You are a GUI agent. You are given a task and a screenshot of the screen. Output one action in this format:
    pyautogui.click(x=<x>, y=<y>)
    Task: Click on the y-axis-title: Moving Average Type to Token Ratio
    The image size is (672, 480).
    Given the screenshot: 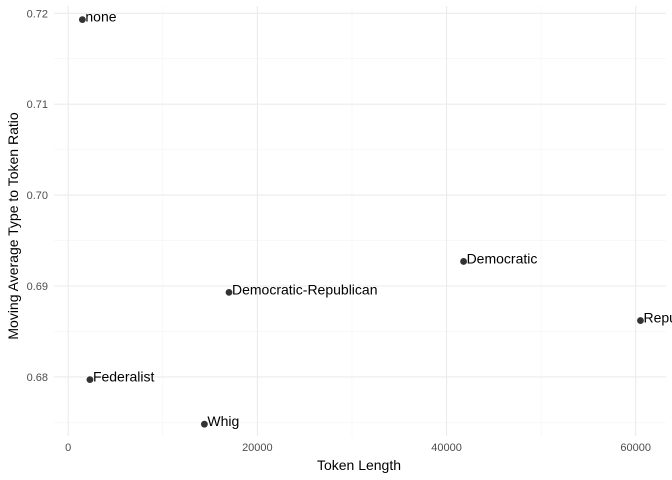 What is the action you would take?
    pyautogui.click(x=13, y=225)
    